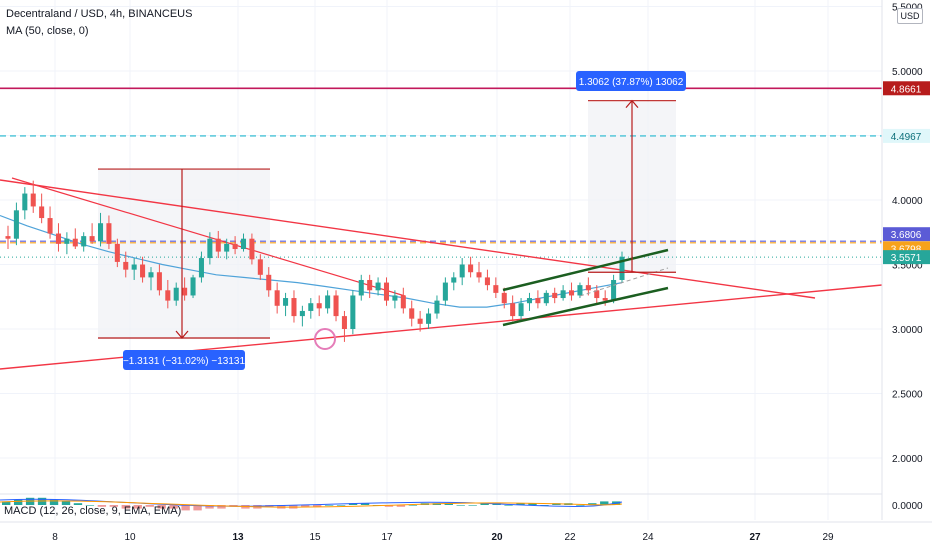  I want to click on price-tick-label: 3.0000, so click(907, 330).